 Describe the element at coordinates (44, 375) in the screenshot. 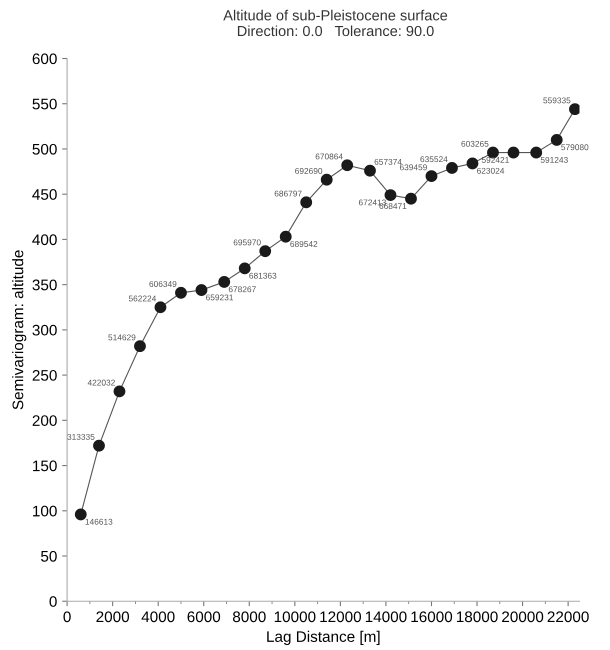

I see `y-tick-label: 250` at that location.